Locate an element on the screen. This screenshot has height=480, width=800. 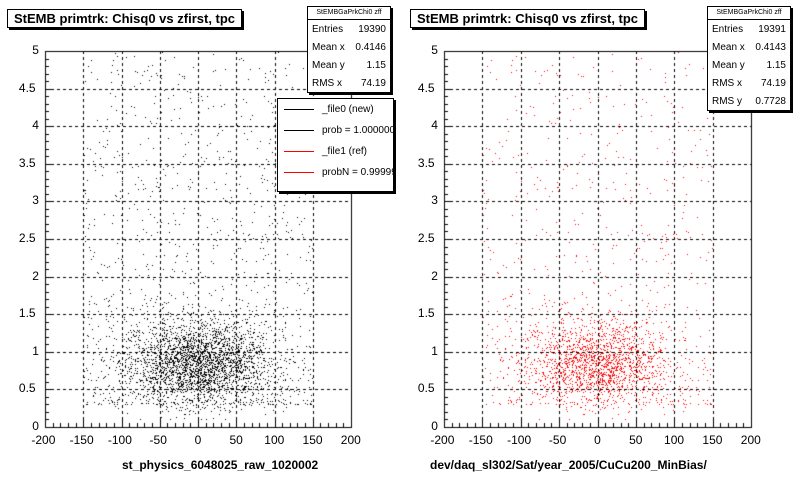
left-x-axis-label: st_physics_6048025_raw_1020002 is located at coordinates (220, 465).